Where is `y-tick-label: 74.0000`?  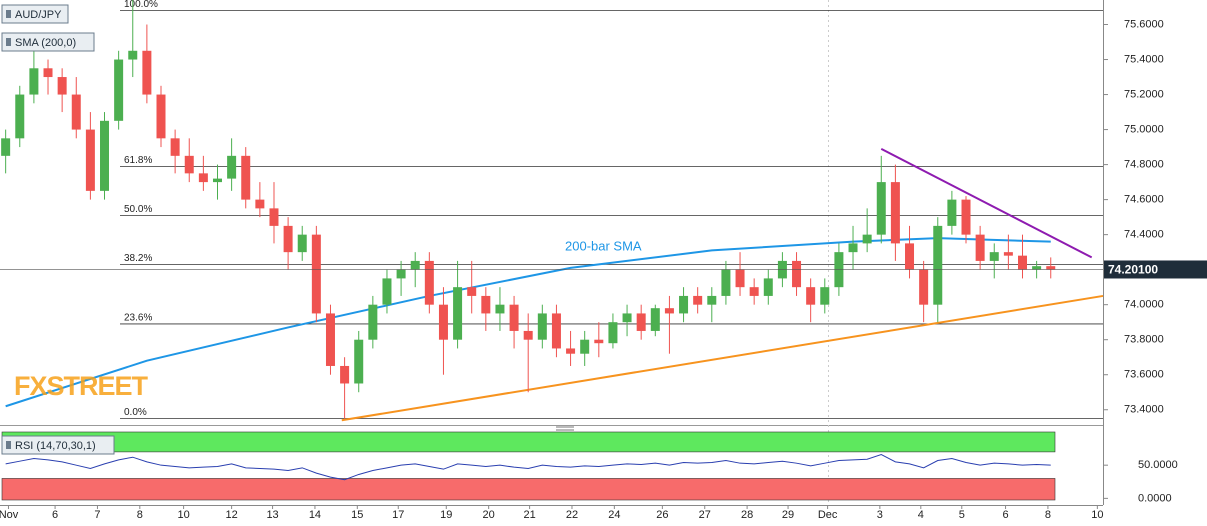 y-tick-label: 74.0000 is located at coordinates (1144, 305).